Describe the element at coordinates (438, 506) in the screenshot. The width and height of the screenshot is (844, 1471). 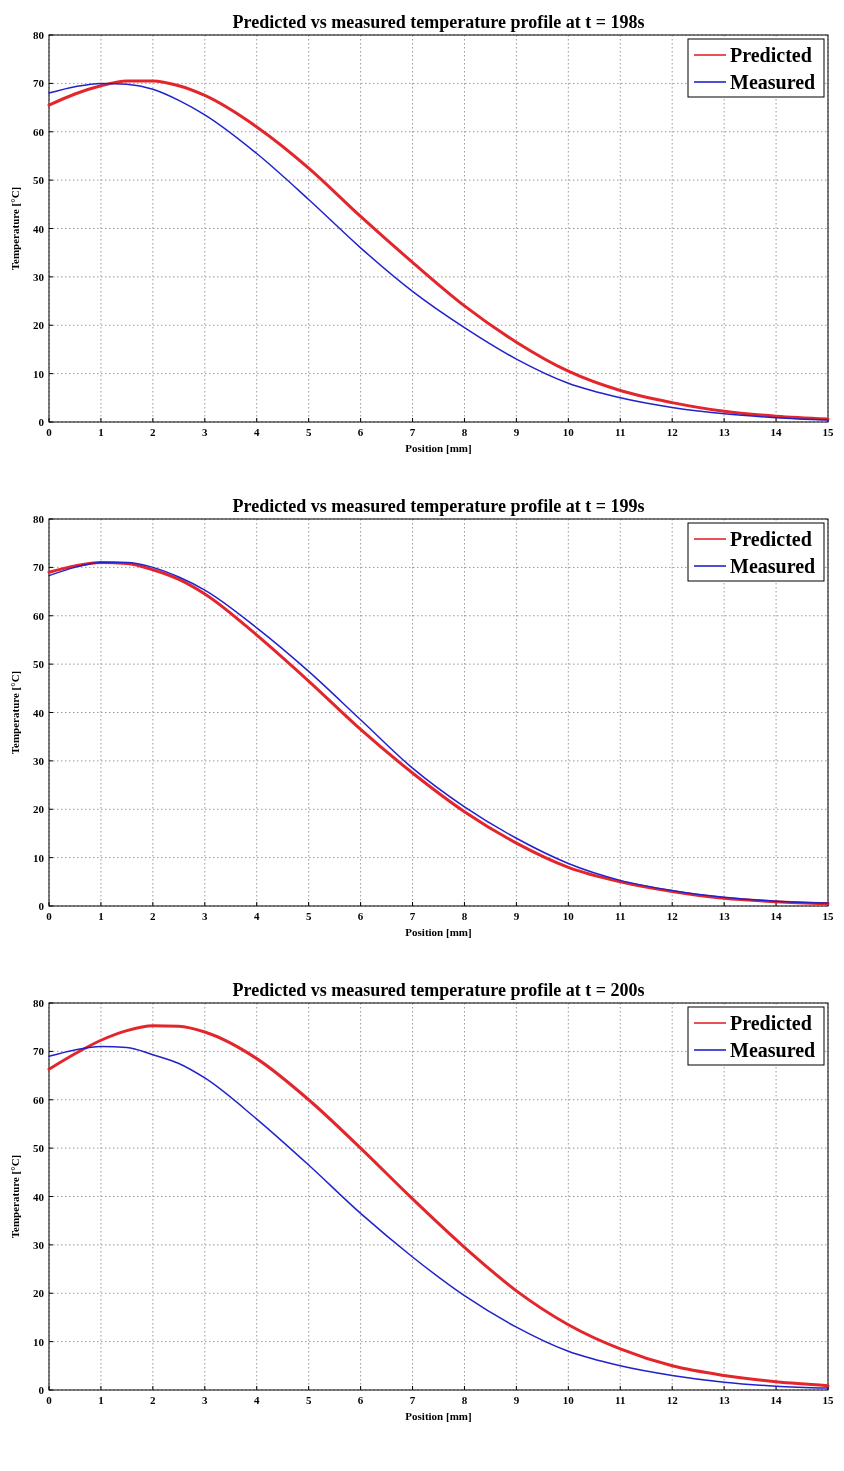
I see `chart-title: Predicted vs measured temperature profile at t = 199s` at that location.